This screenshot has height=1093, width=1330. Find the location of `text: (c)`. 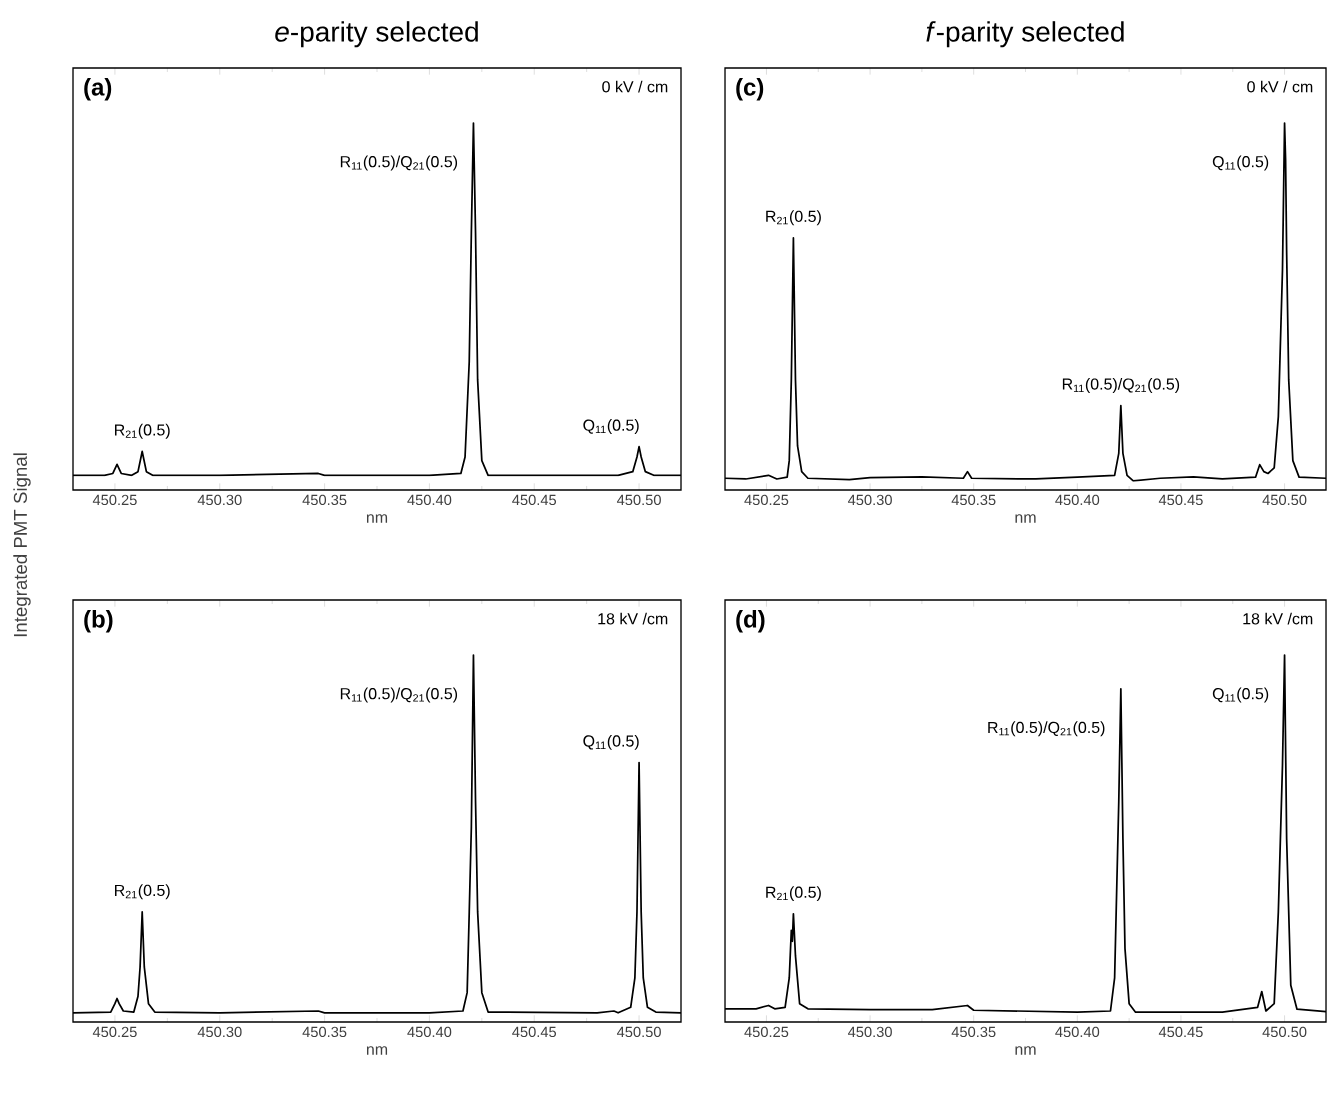

text: (c) is located at coordinates (750, 89).